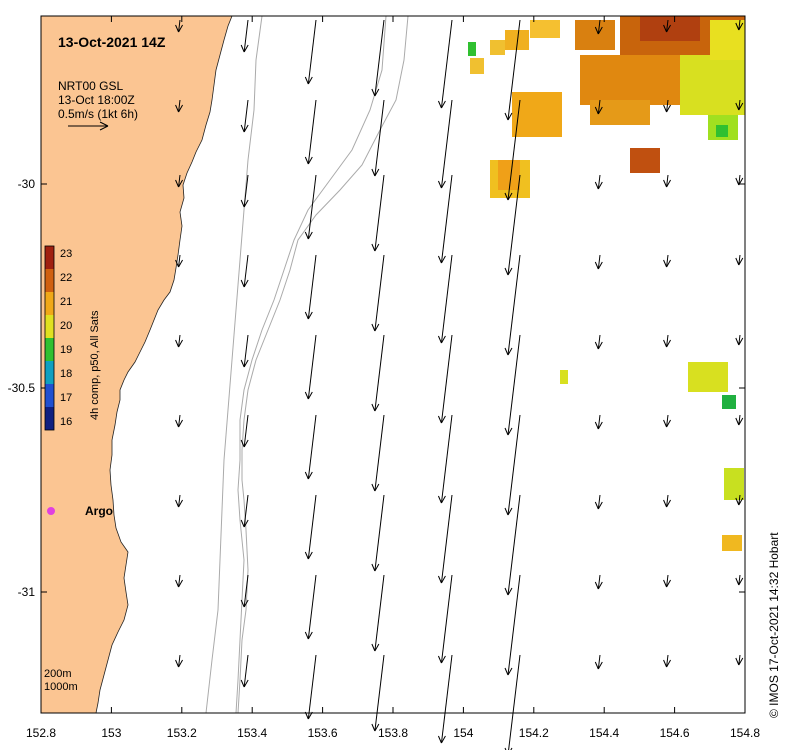 The height and width of the screenshot is (750, 789). What do you see at coordinates (99, 511) in the screenshot?
I see `argo-label: Argo` at bounding box center [99, 511].